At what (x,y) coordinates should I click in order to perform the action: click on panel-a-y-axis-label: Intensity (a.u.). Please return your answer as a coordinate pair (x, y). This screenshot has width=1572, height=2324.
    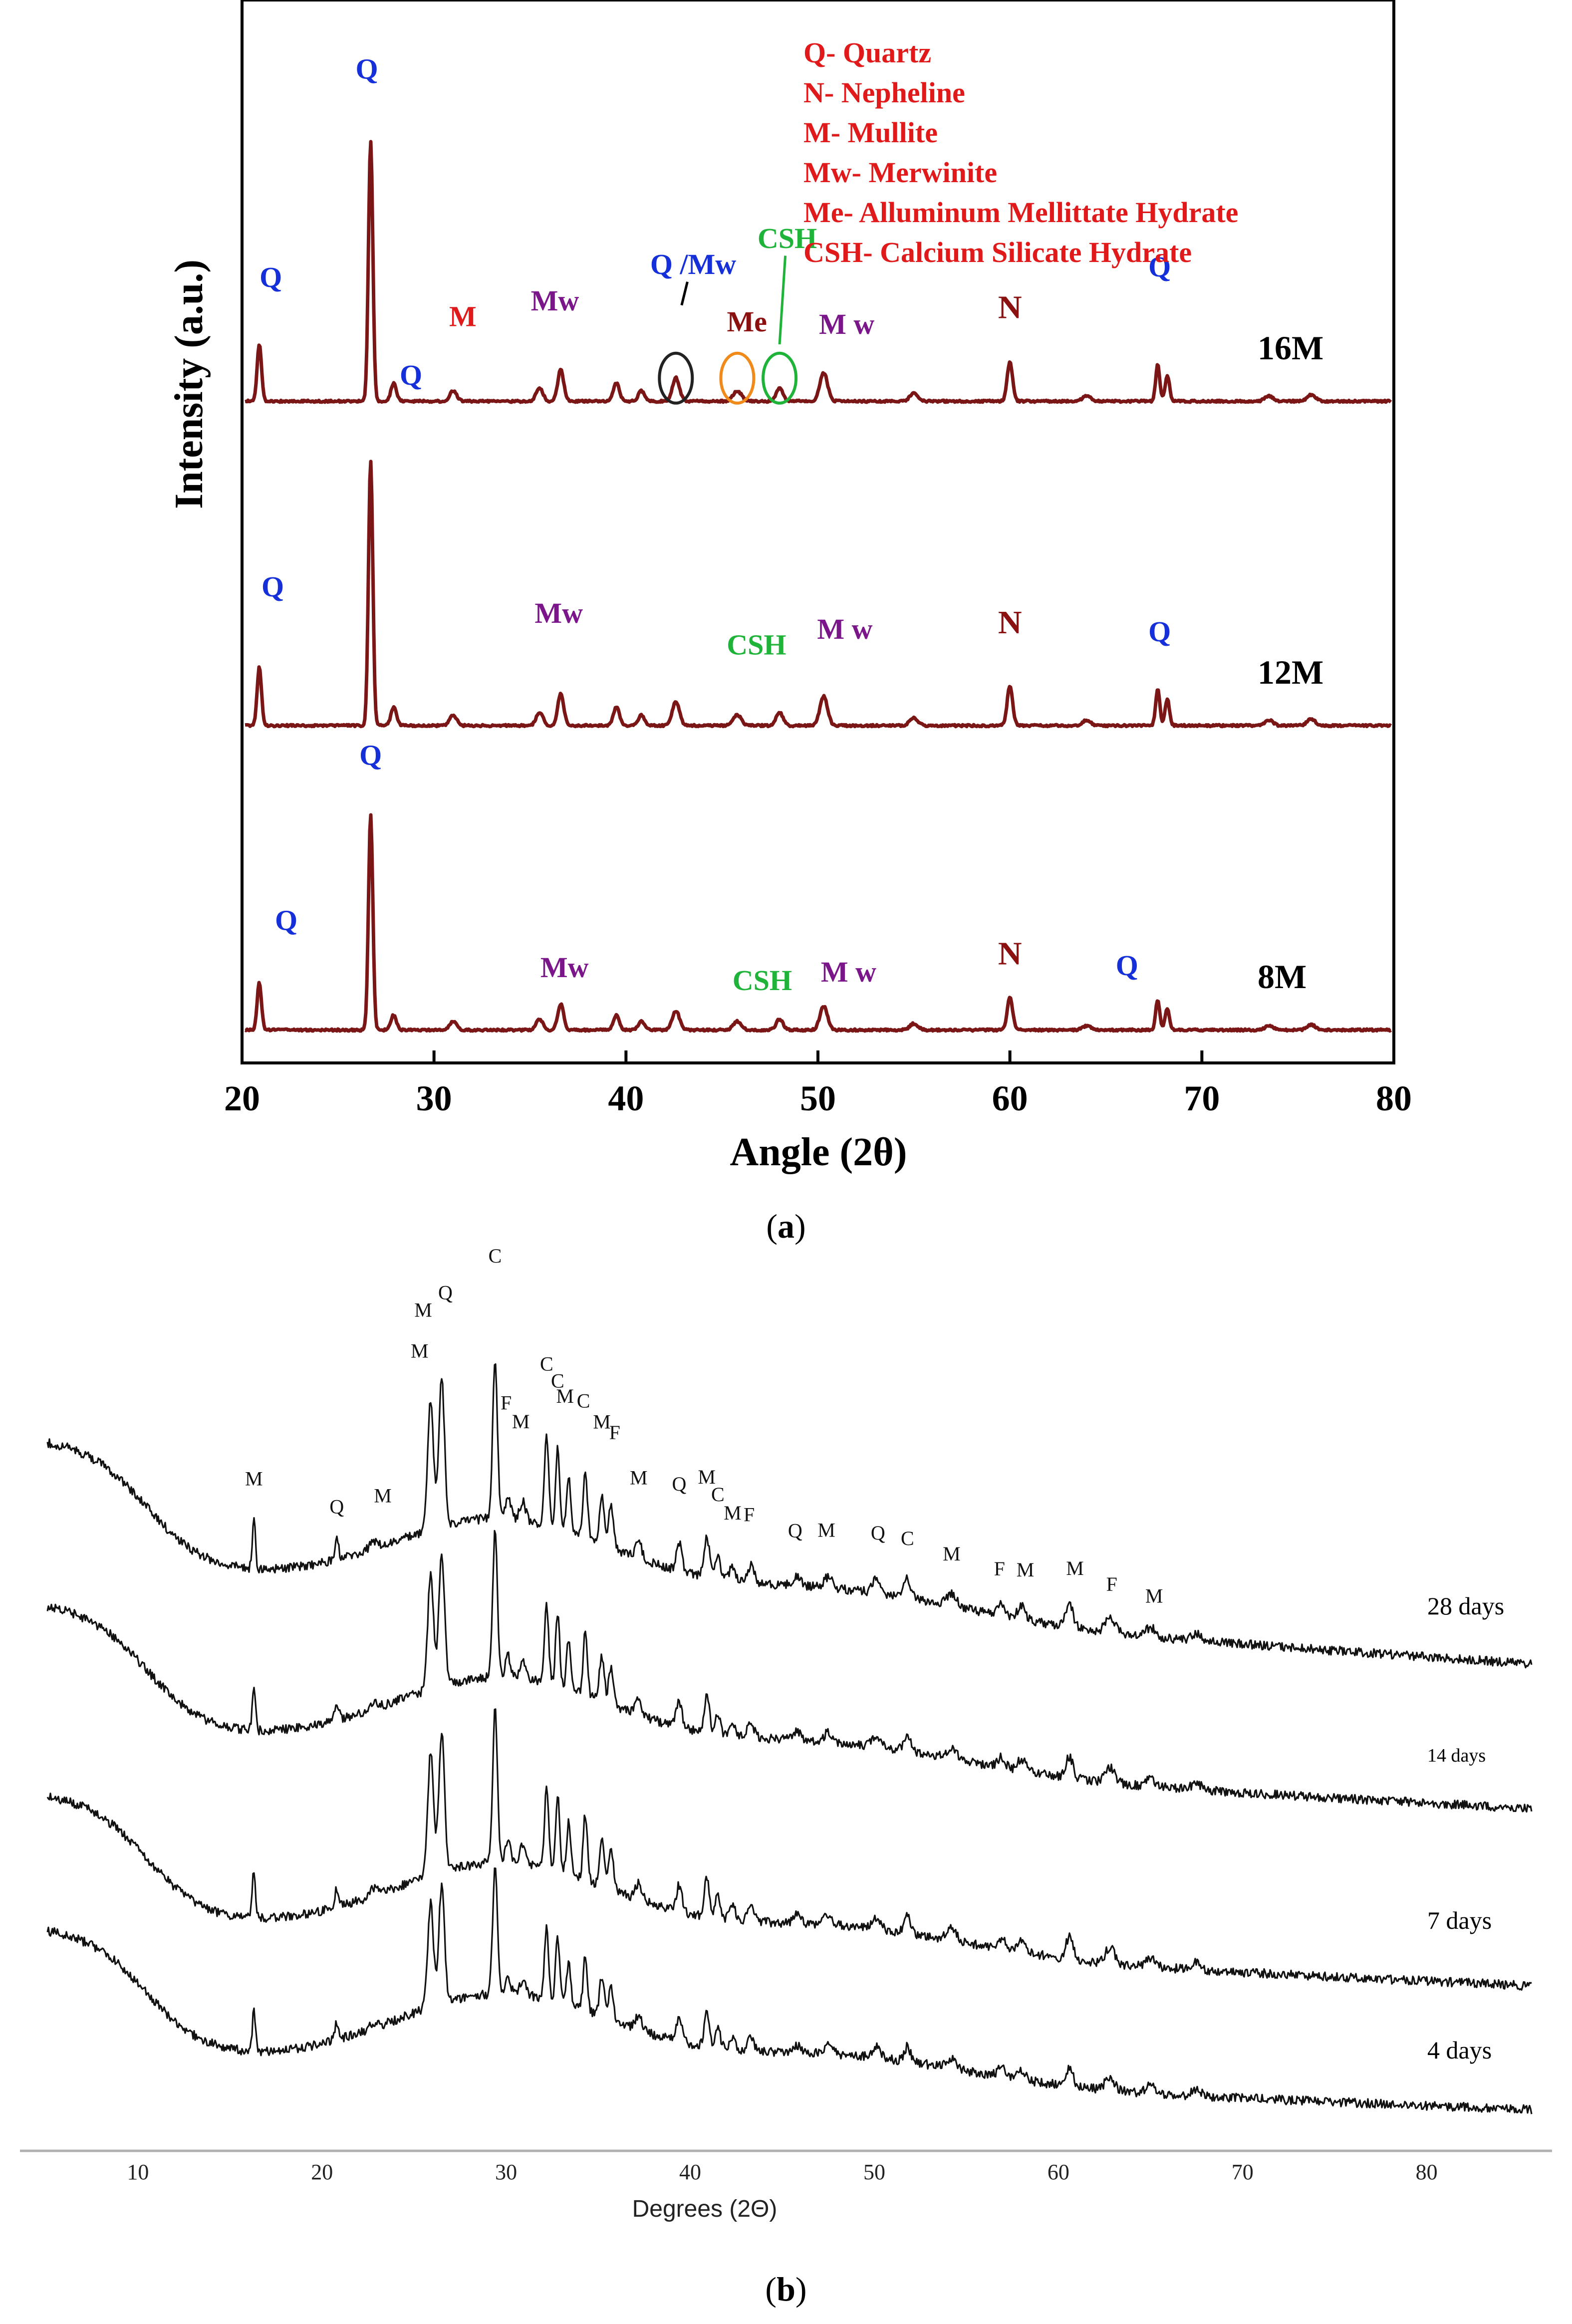
    Looking at the image, I should click on (189, 384).